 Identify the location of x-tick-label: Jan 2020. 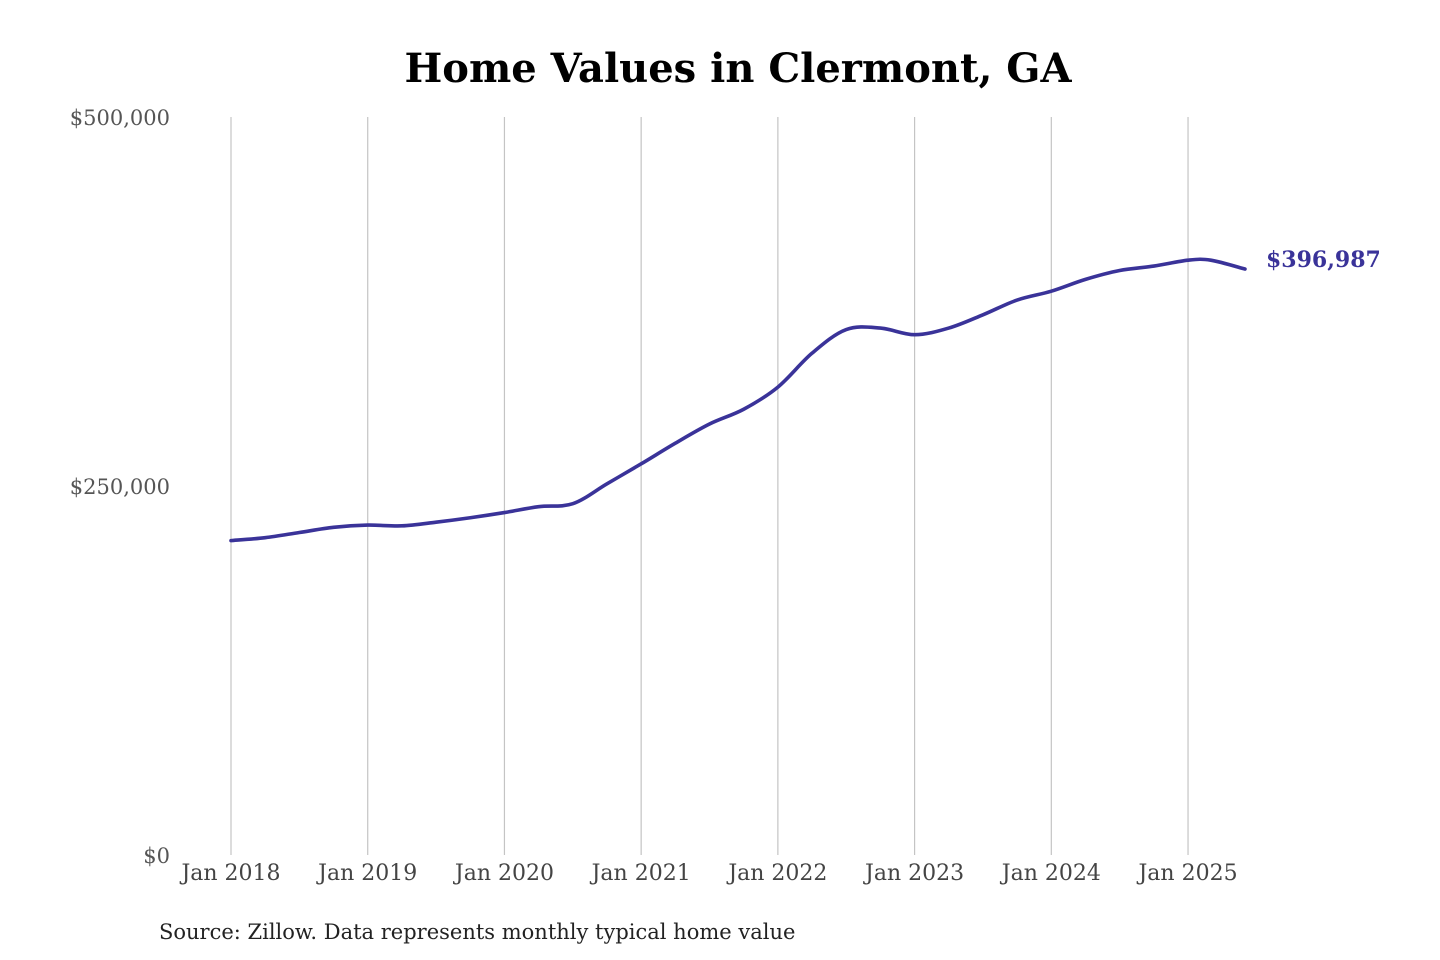
(503, 873).